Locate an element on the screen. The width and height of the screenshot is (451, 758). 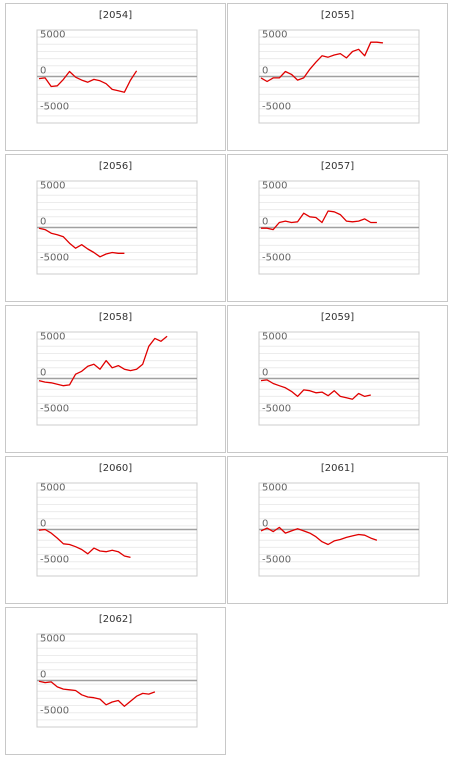
chart-panel: [2059] 5000 0 -5000 is located at coordinates (337, 379).